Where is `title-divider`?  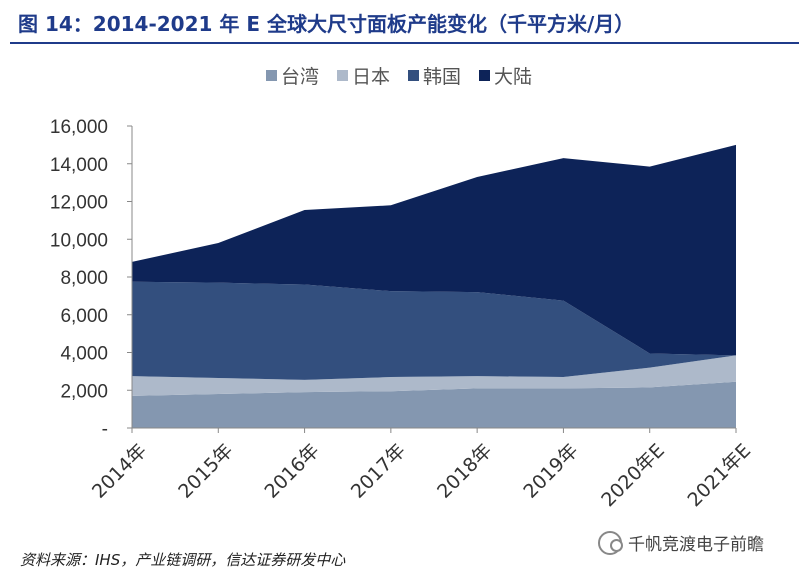
title-divider is located at coordinates (404, 43).